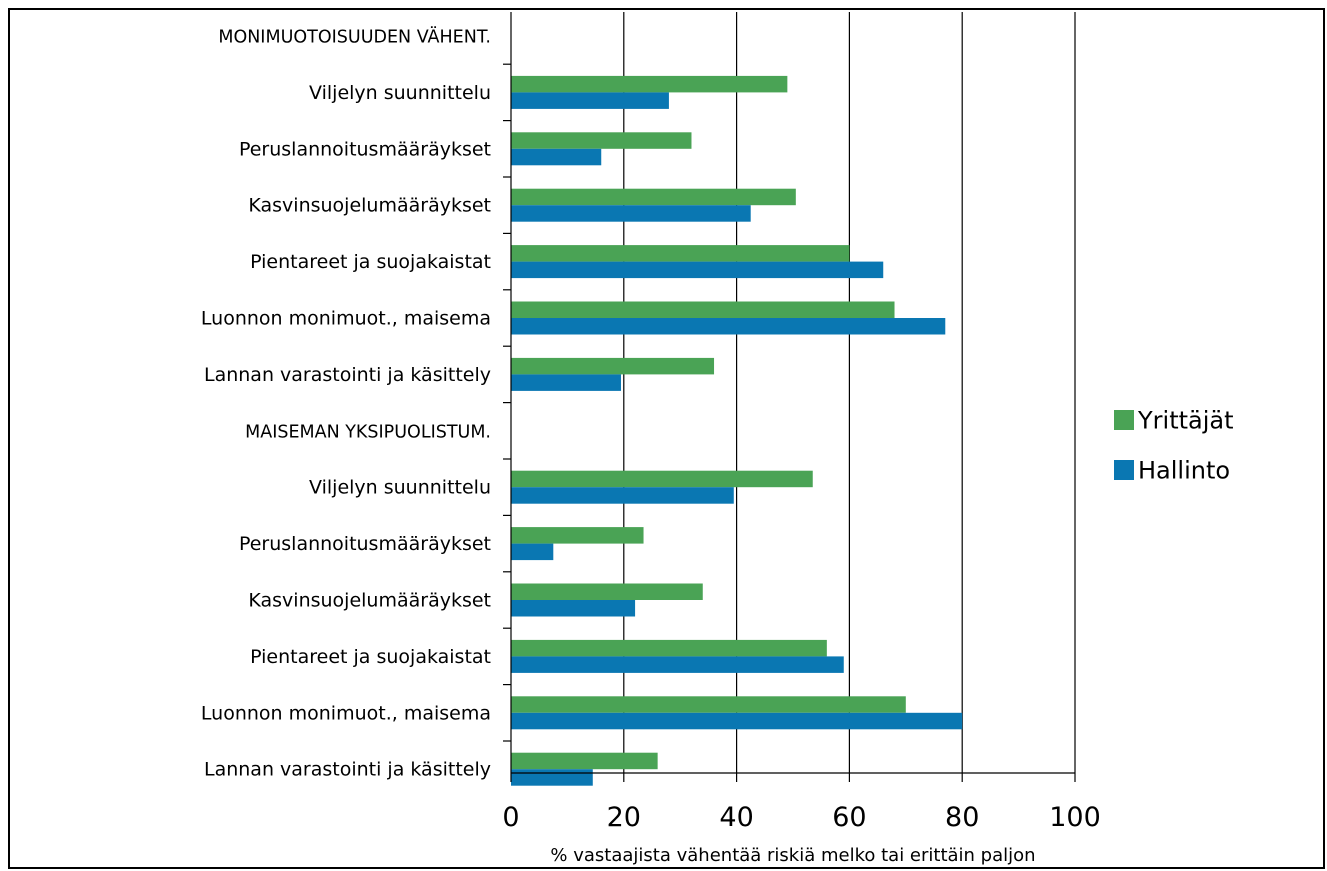  What do you see at coordinates (962, 817) in the screenshot?
I see `x-tick-label: 80` at bounding box center [962, 817].